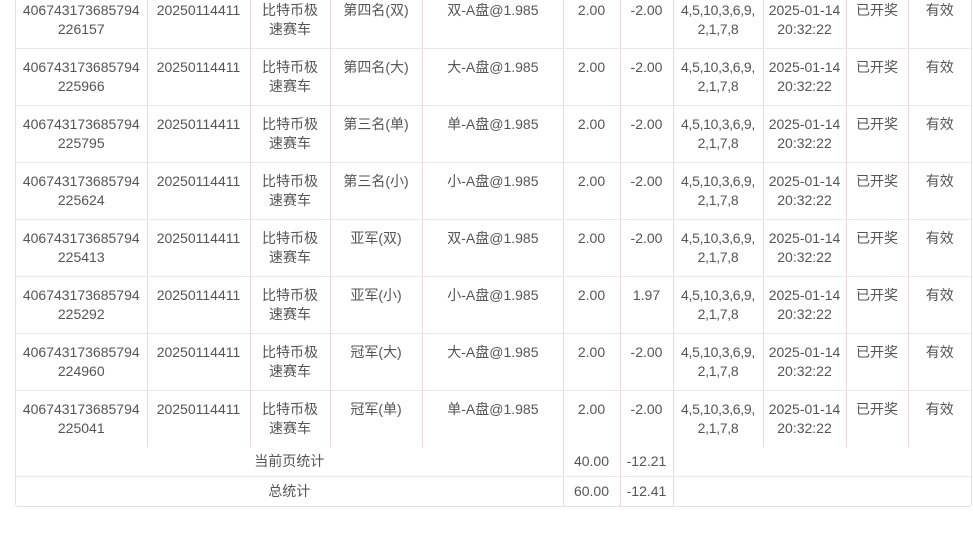 The image size is (973, 540). Describe the element at coordinates (376, 305) in the screenshot. I see `play-type-cell: 亚军(小)` at that location.